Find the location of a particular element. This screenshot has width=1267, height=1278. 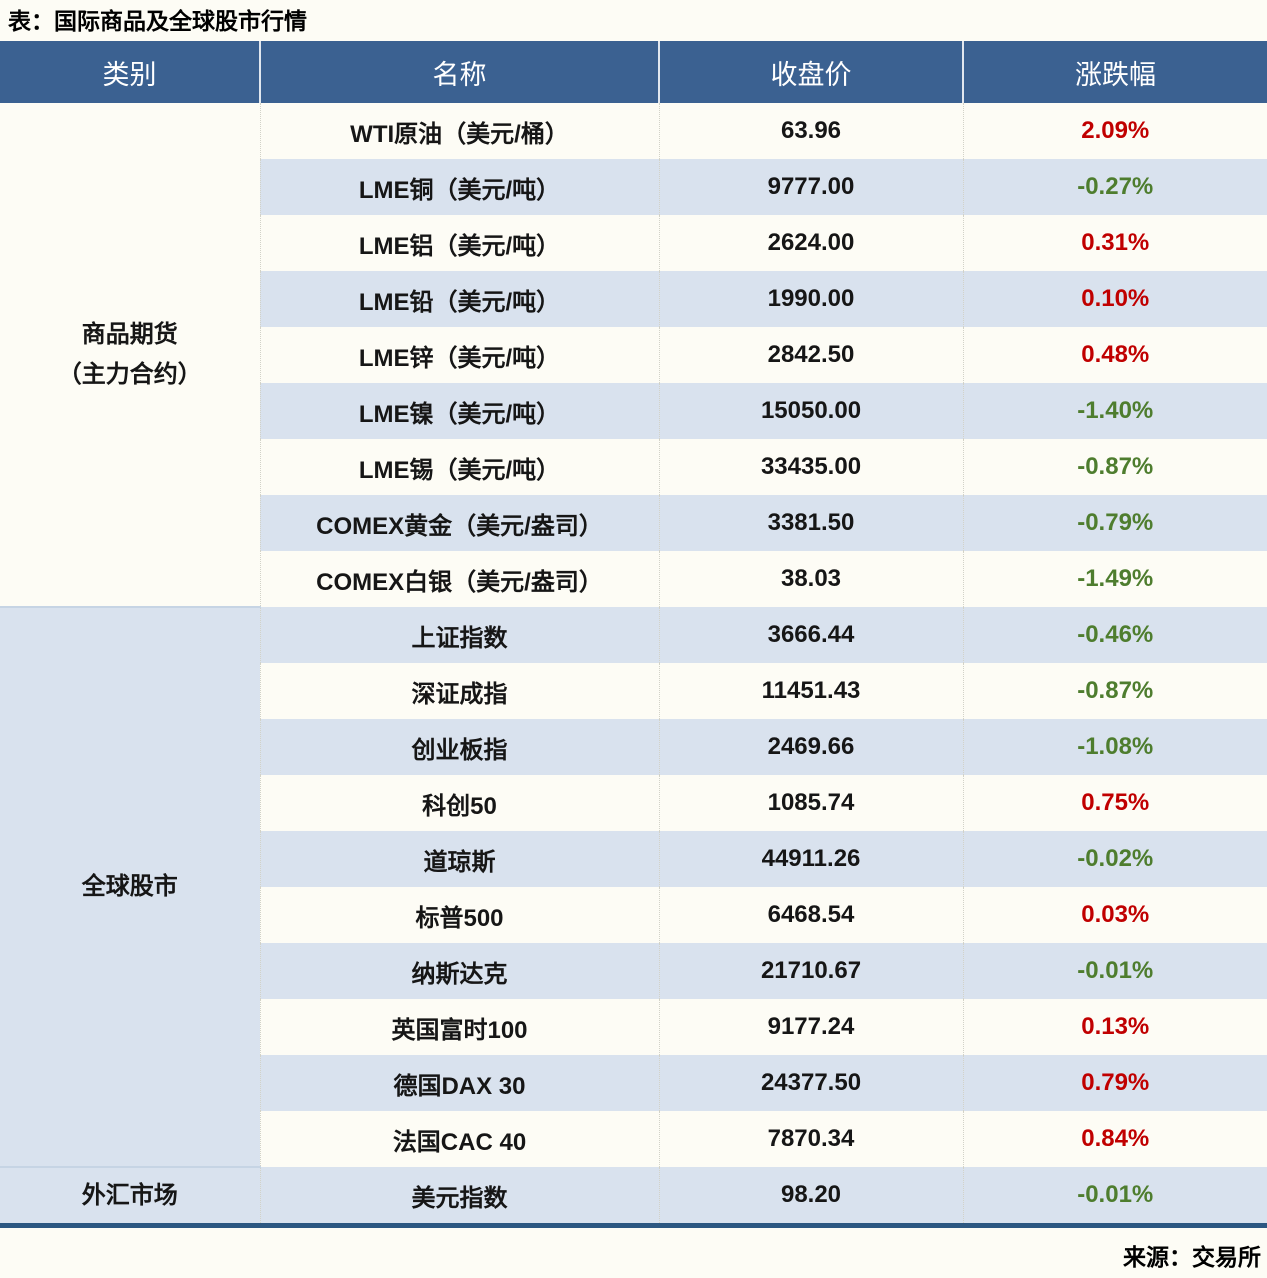

change-percent-cell: -1.49% is located at coordinates (1115, 578).